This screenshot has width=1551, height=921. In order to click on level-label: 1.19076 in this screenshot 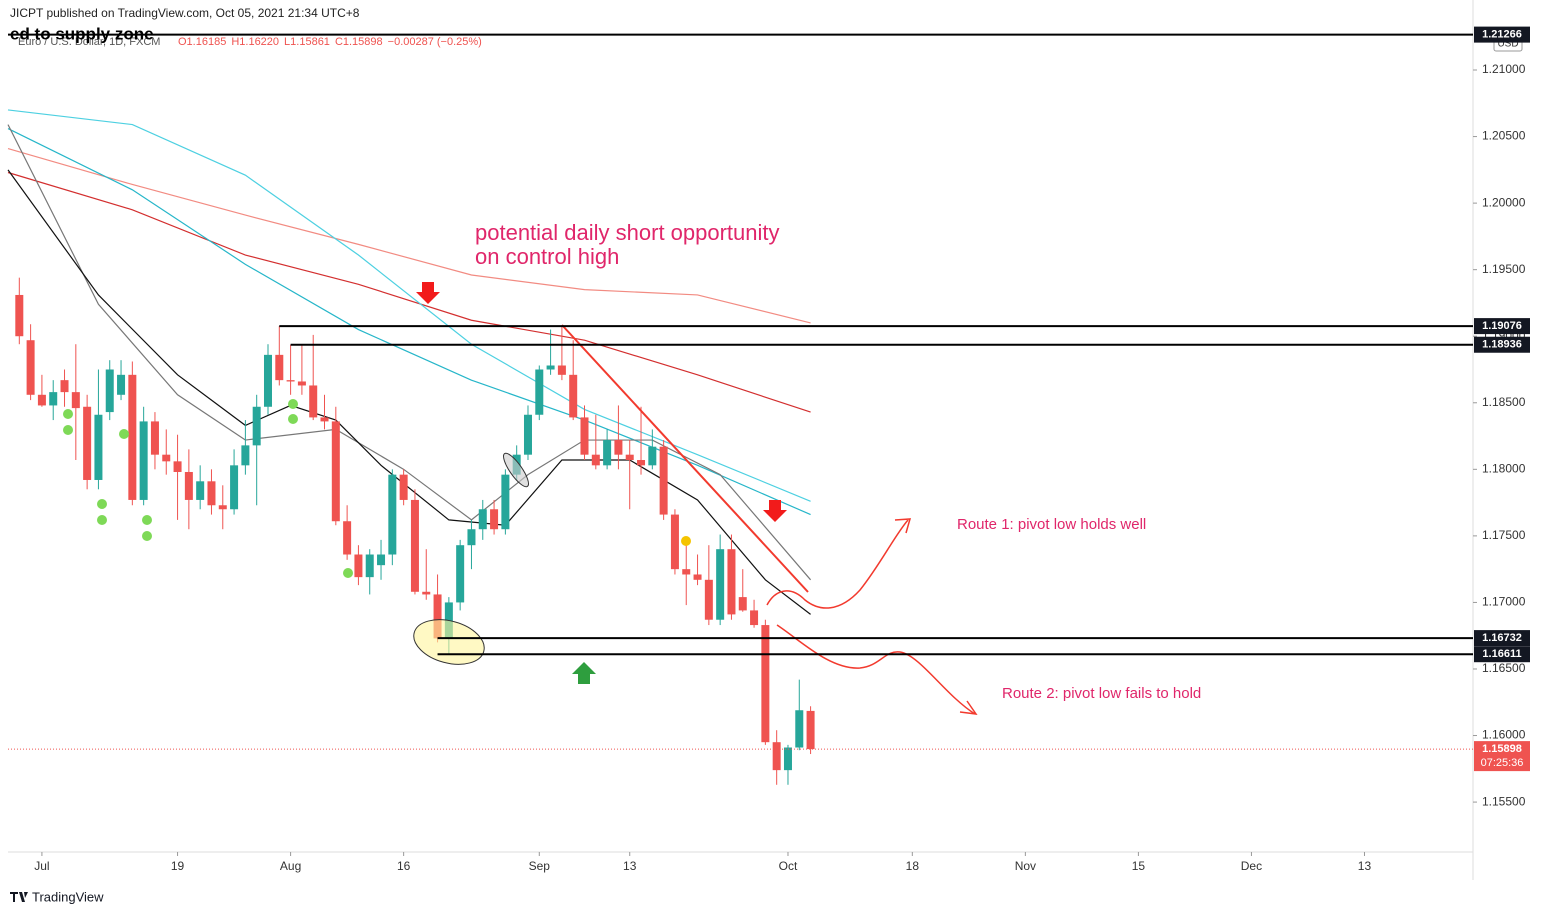, I will do `click(1502, 326)`.